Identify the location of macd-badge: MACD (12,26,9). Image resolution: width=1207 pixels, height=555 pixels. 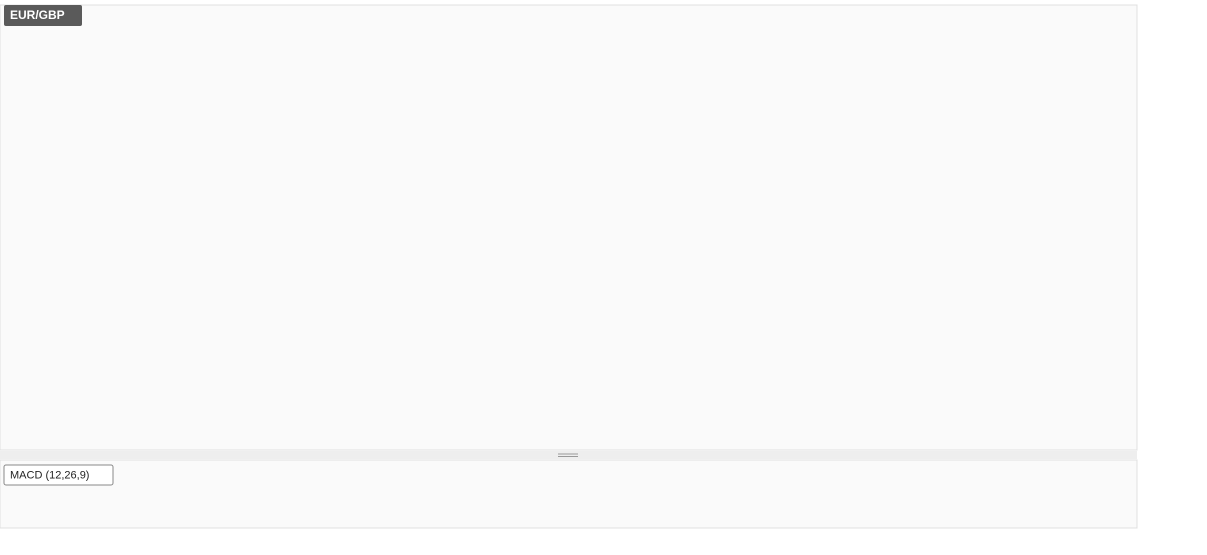
(58, 475).